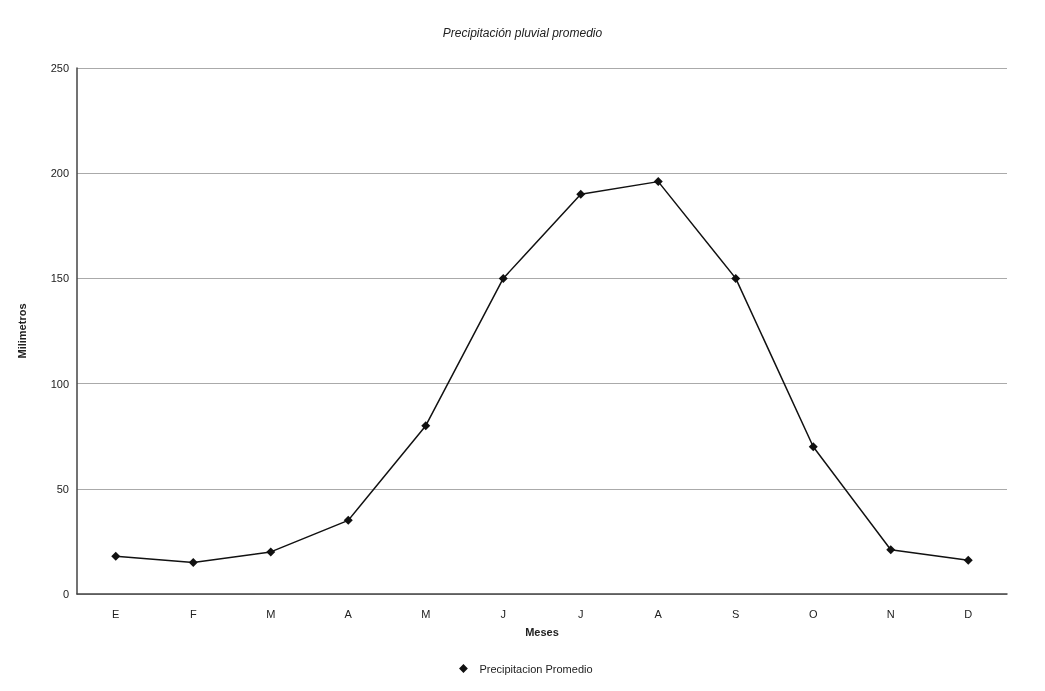  I want to click on y-tick-label: 200, so click(59, 173).